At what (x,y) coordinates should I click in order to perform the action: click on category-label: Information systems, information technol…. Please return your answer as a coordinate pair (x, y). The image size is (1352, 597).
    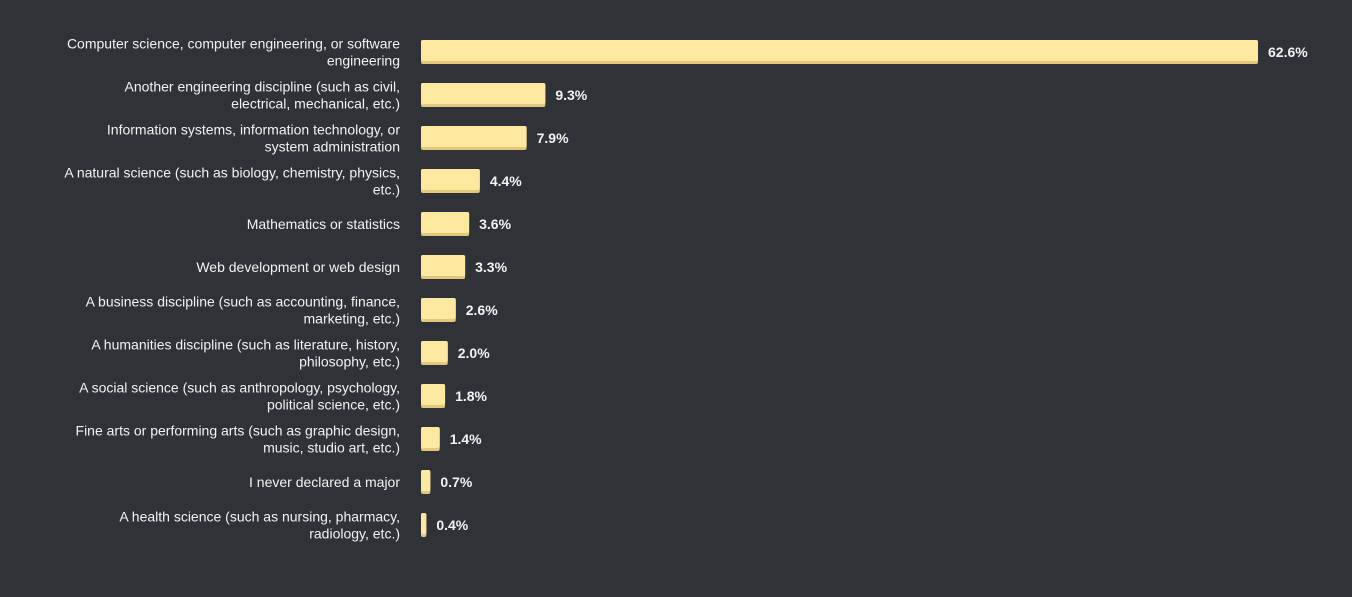
    Looking at the image, I should click on (253, 138).